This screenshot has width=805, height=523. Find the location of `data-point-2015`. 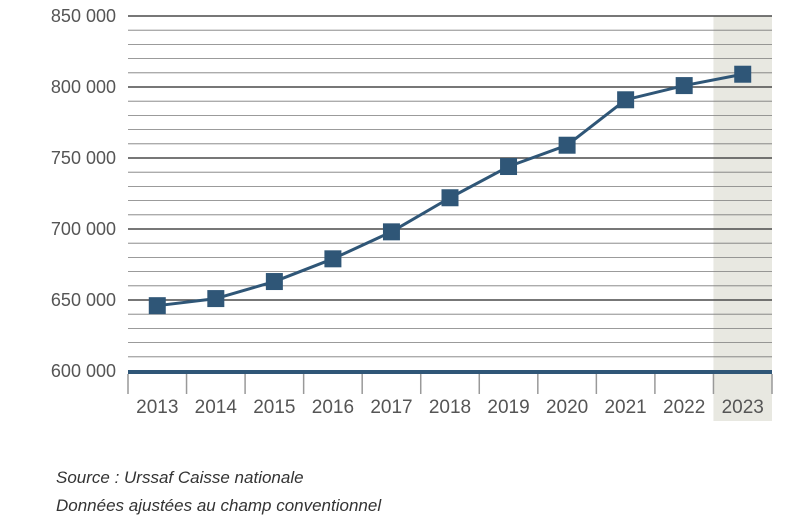

data-point-2015 is located at coordinates (274, 282).